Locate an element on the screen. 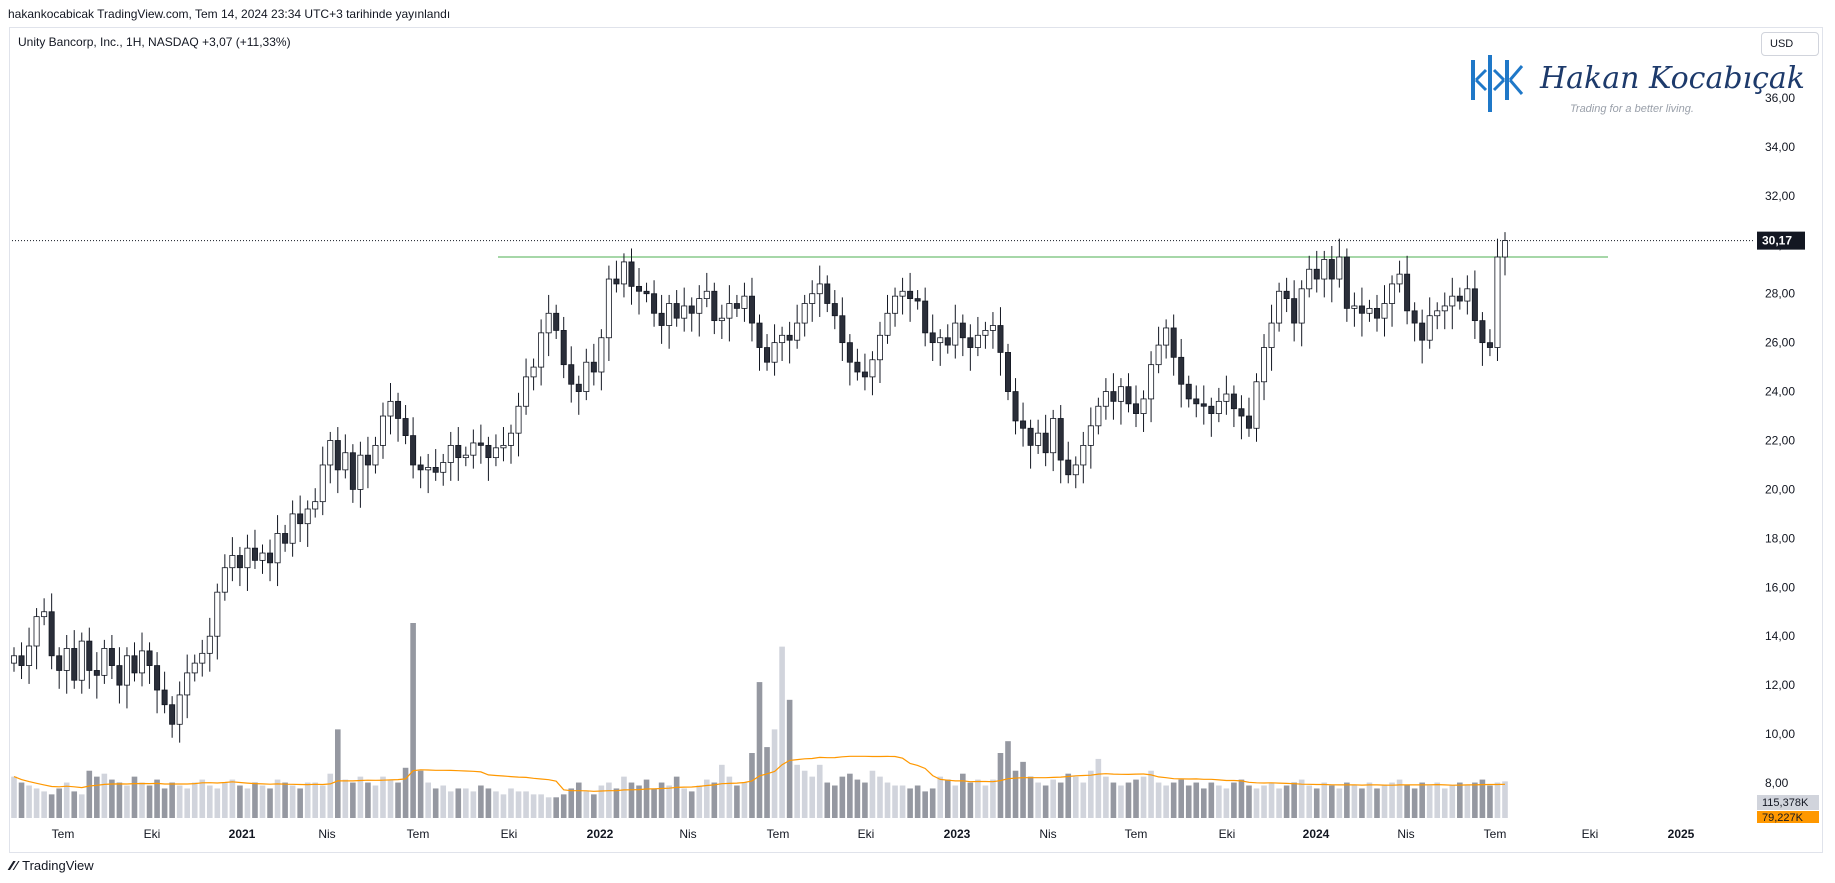 This screenshot has width=1835, height=883. x-tick-label: 2025 is located at coordinates (1681, 834).